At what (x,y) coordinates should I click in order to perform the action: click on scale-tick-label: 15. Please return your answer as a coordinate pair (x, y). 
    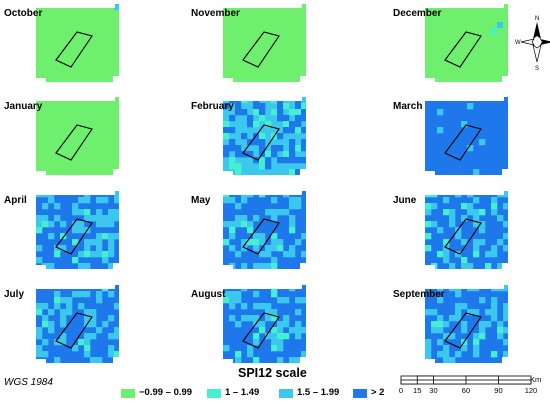
    Looking at the image, I should click on (417, 390).